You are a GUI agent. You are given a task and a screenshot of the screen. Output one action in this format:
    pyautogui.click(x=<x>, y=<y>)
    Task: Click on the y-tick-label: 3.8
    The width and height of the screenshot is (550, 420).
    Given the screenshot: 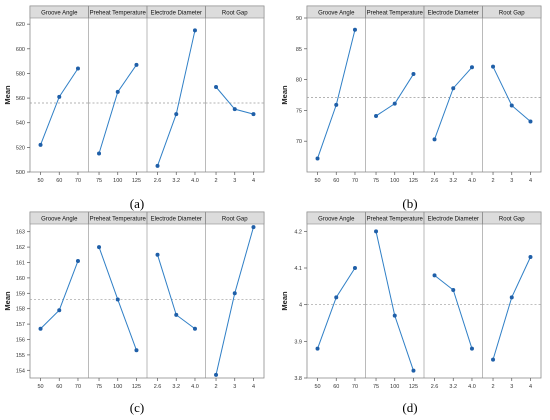 What is the action you would take?
    pyautogui.click(x=298, y=379)
    